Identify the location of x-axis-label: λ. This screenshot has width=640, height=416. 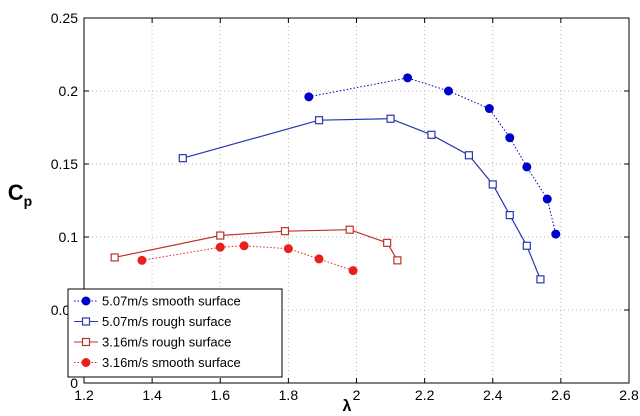
(347, 406).